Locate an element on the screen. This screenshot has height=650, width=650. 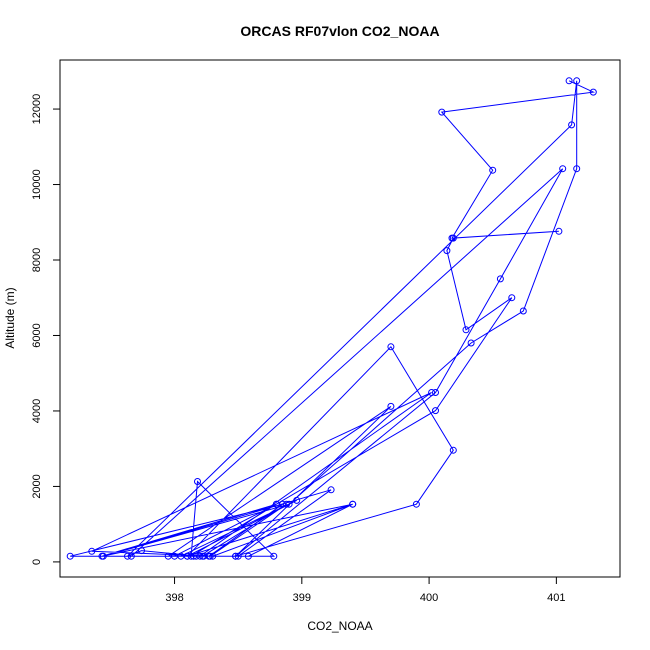
x-tick-label: 398 is located at coordinates (174, 598).